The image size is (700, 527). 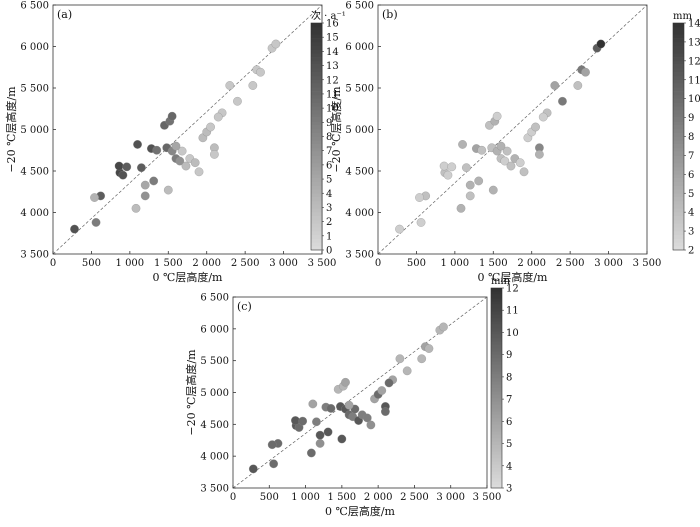 I want to click on colorbar-tick-label: 12, so click(x=332, y=80).